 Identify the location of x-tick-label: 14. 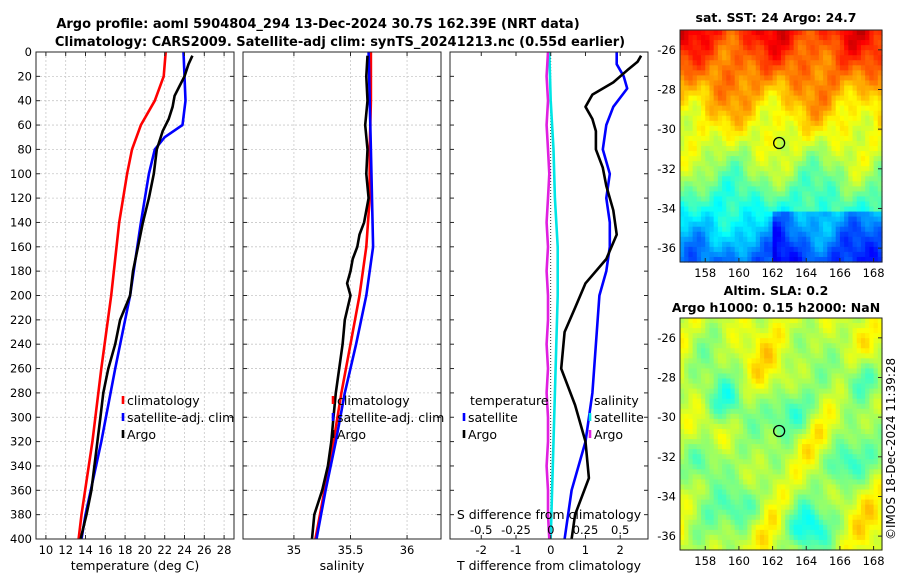
(85, 550).